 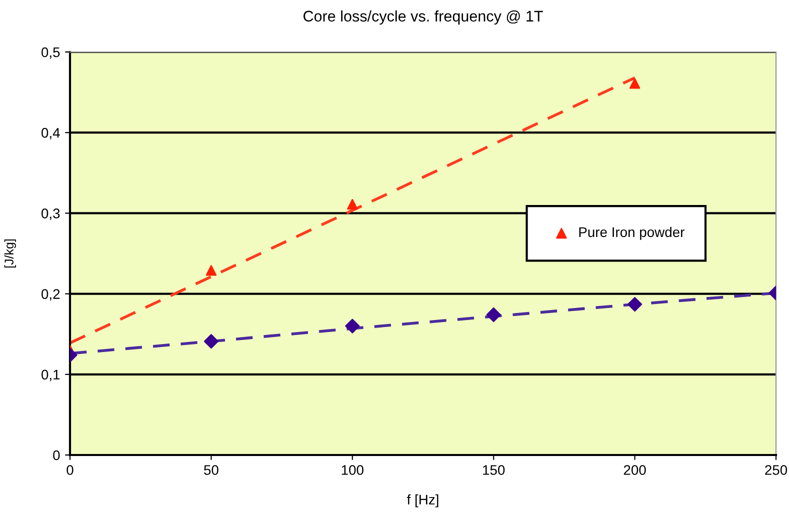 I want to click on x-tick-label: 50, so click(x=211, y=470).